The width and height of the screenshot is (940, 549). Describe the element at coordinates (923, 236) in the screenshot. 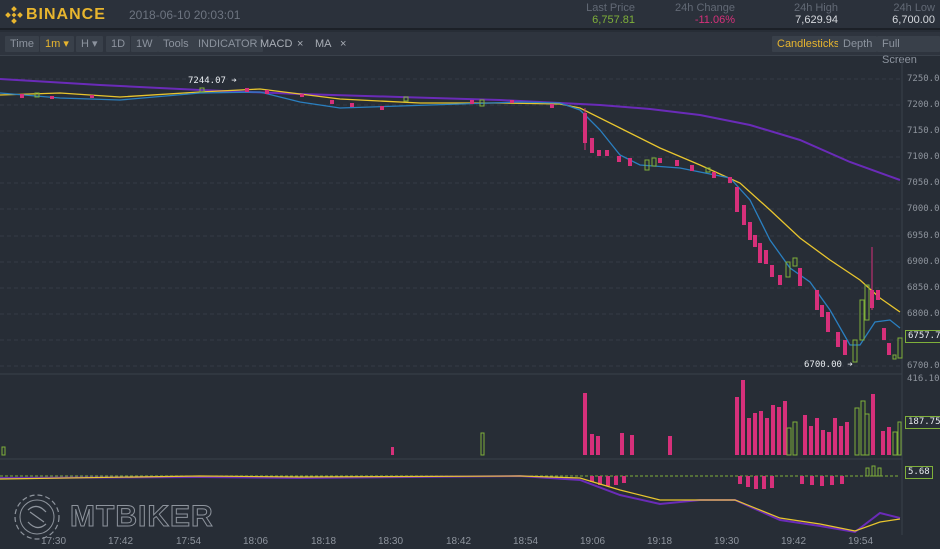

I see `price-axis-label: 6950.00` at that location.